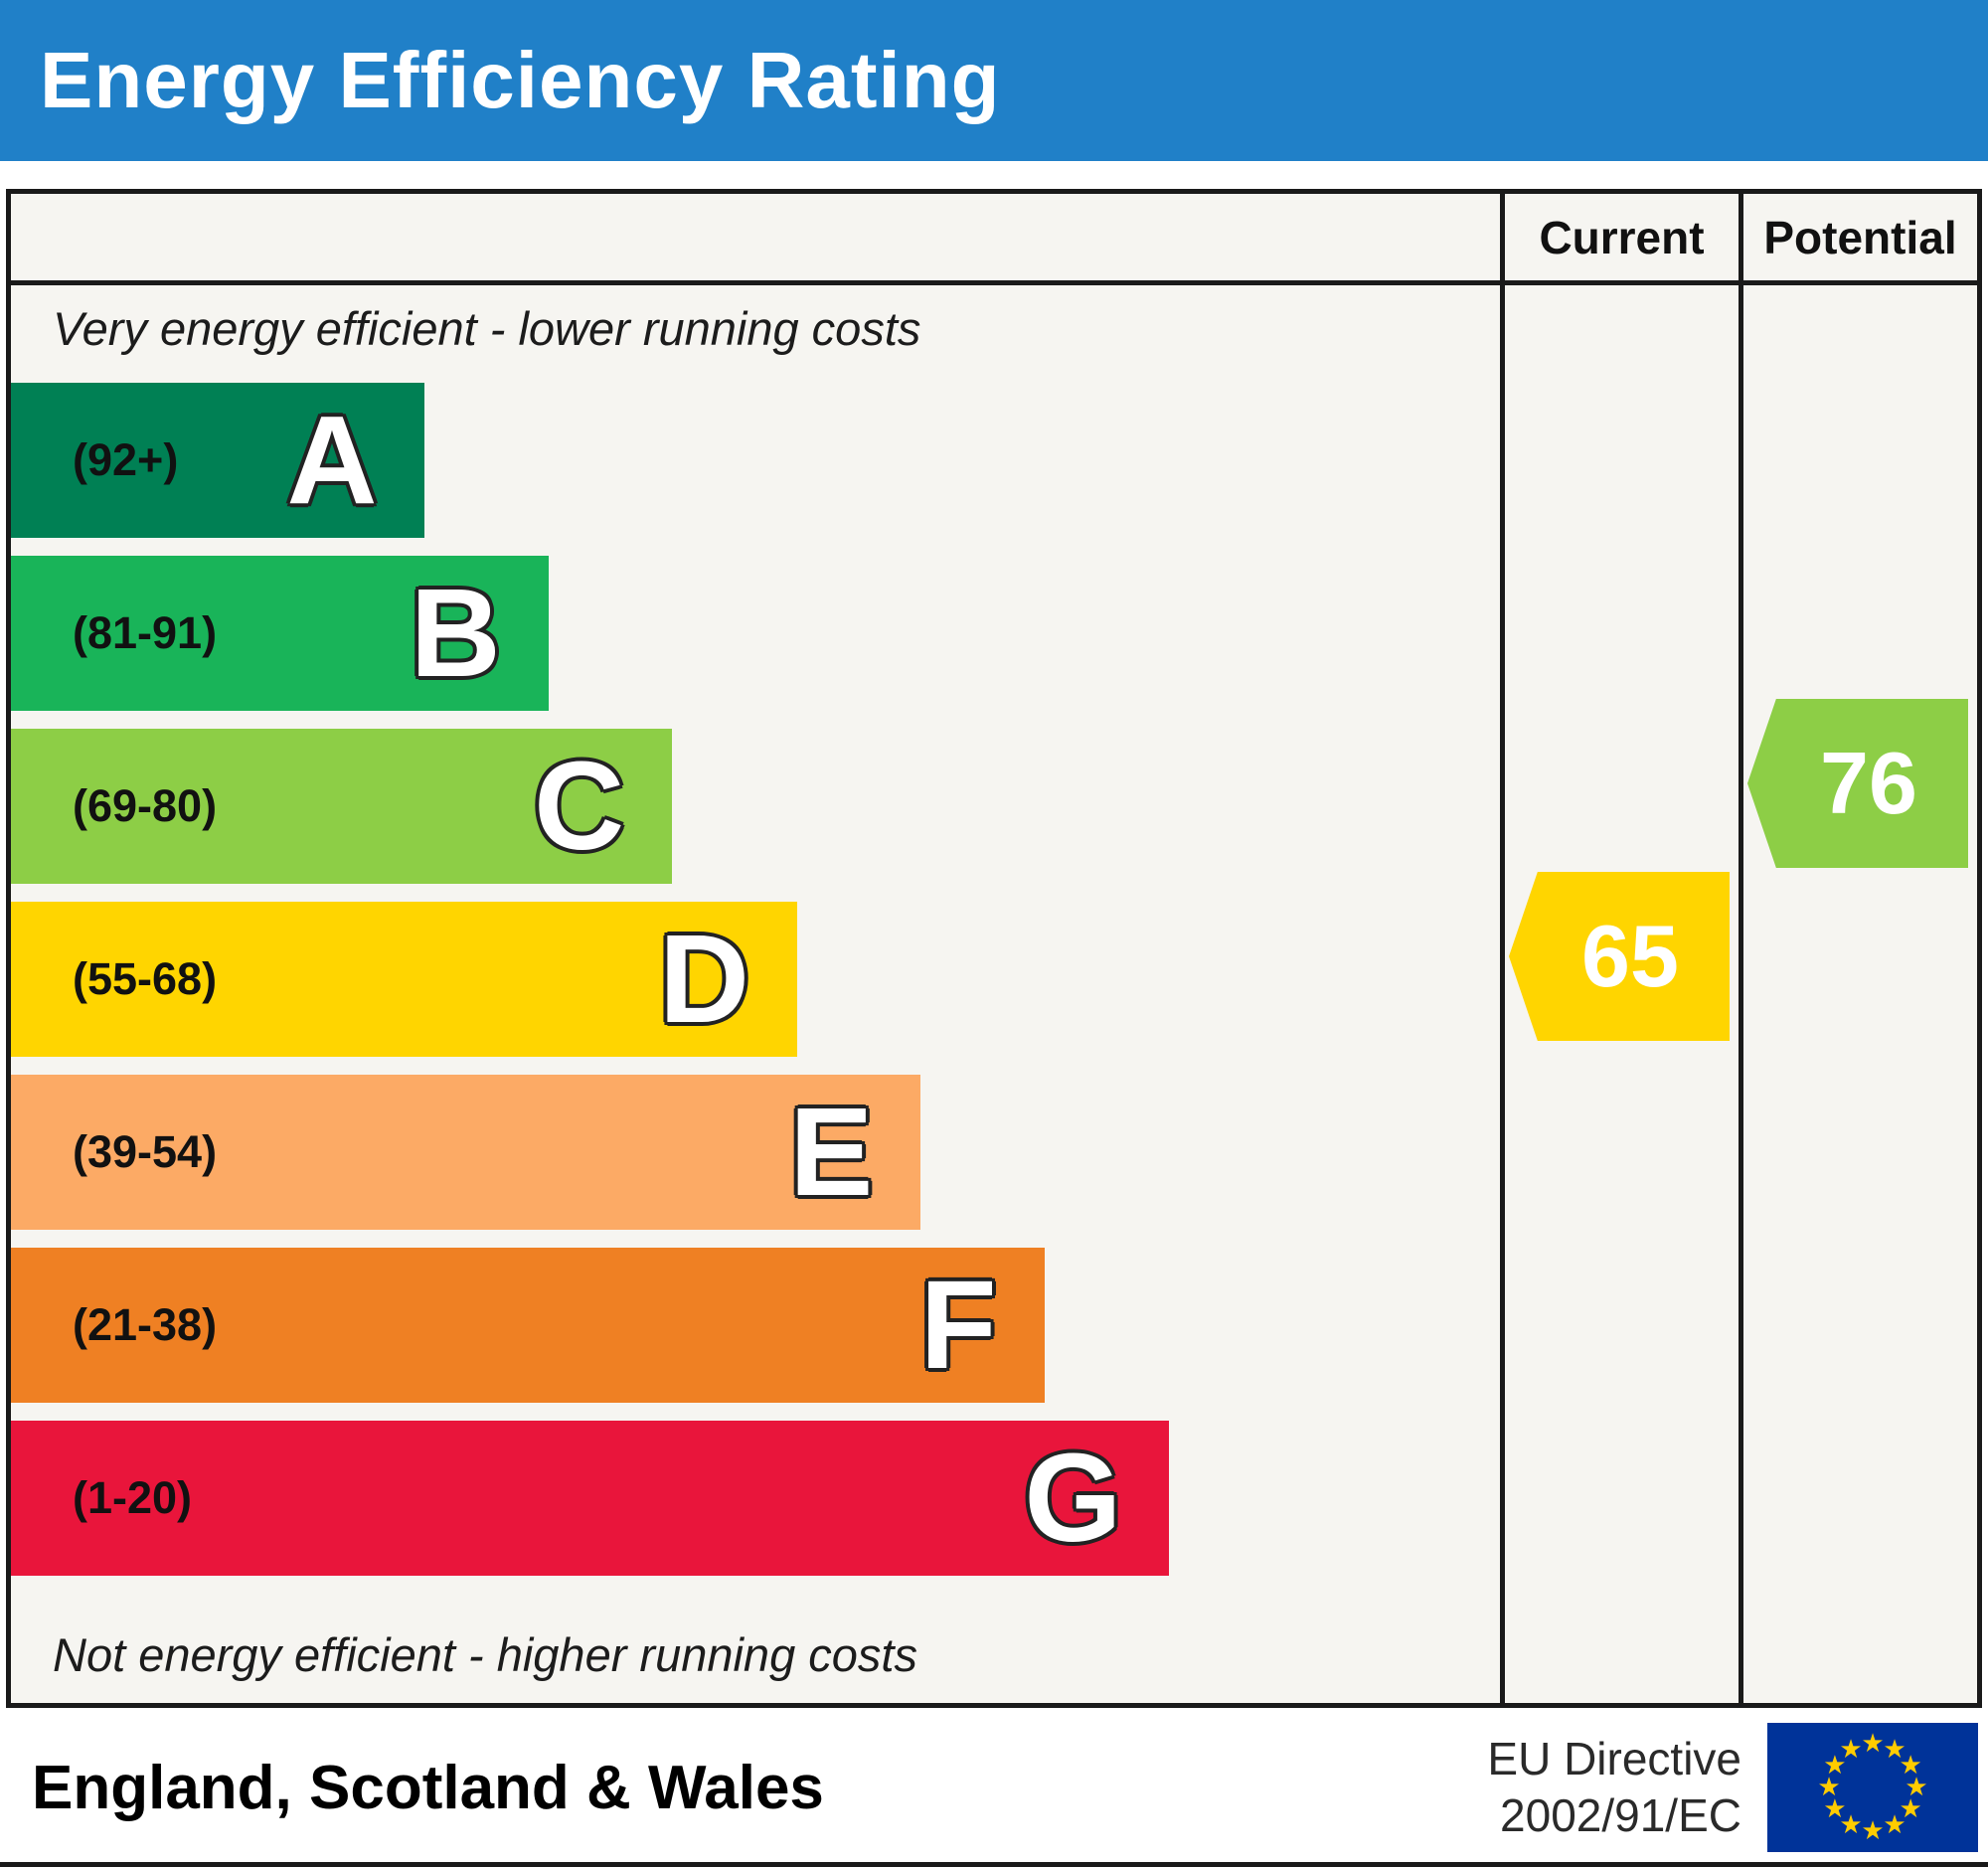 This screenshot has height=1867, width=1988. Describe the element at coordinates (755, 633) in the screenshot. I see `band-row-b: (81-91) B` at that location.